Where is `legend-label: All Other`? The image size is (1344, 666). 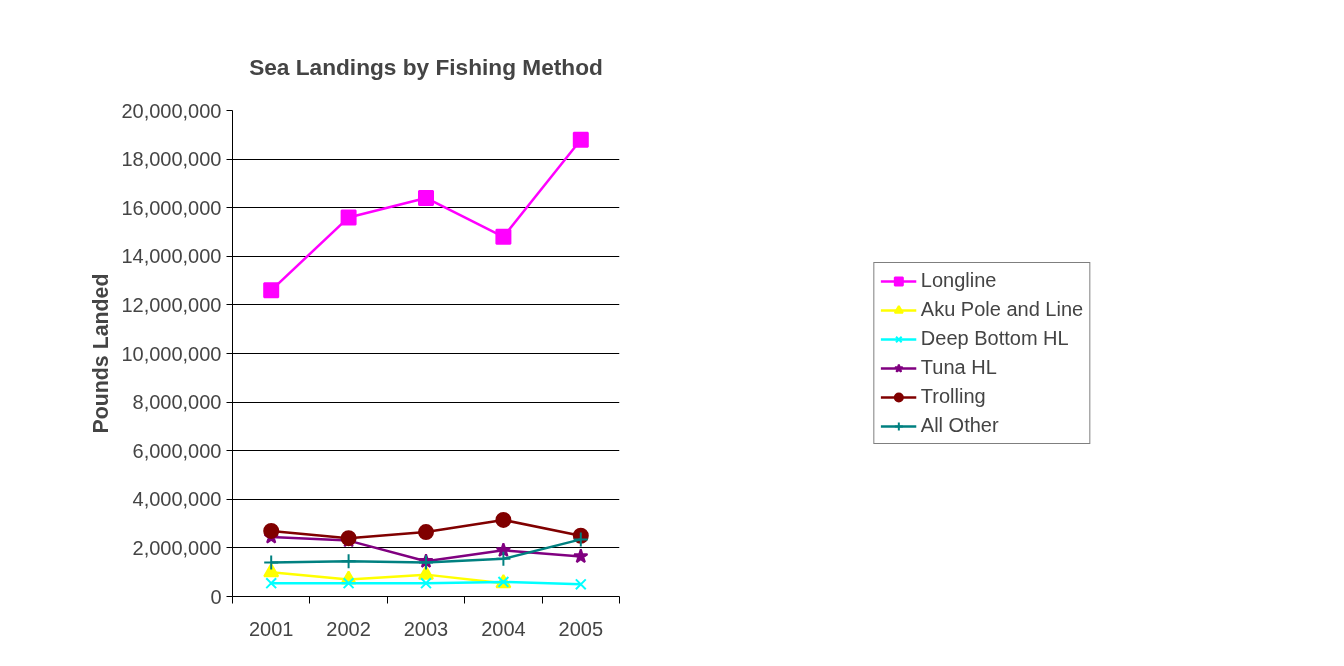
legend-label: All Other is located at coordinates (959, 425).